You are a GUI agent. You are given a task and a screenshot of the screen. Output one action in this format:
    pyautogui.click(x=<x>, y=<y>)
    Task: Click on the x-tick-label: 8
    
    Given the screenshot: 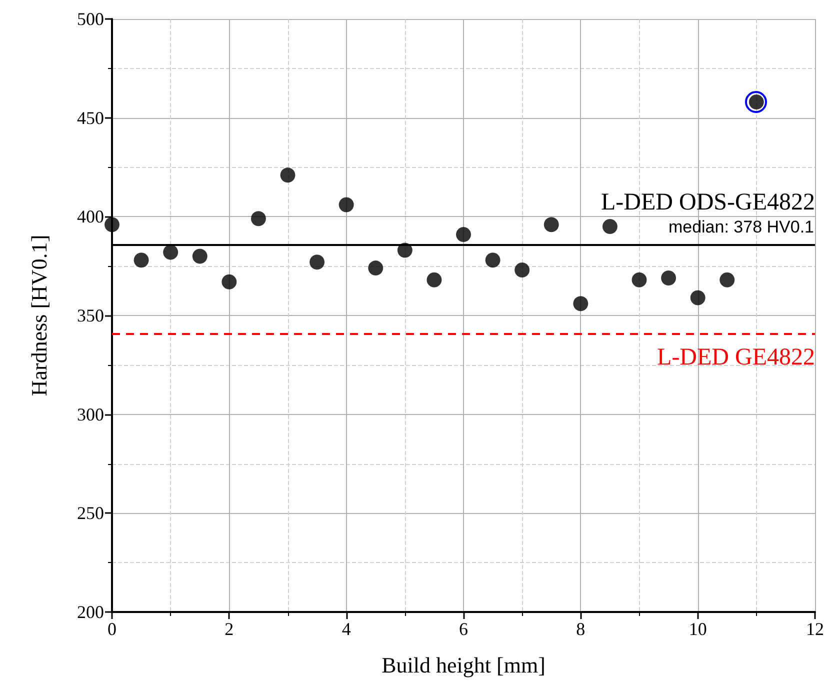 What is the action you would take?
    pyautogui.click(x=581, y=629)
    